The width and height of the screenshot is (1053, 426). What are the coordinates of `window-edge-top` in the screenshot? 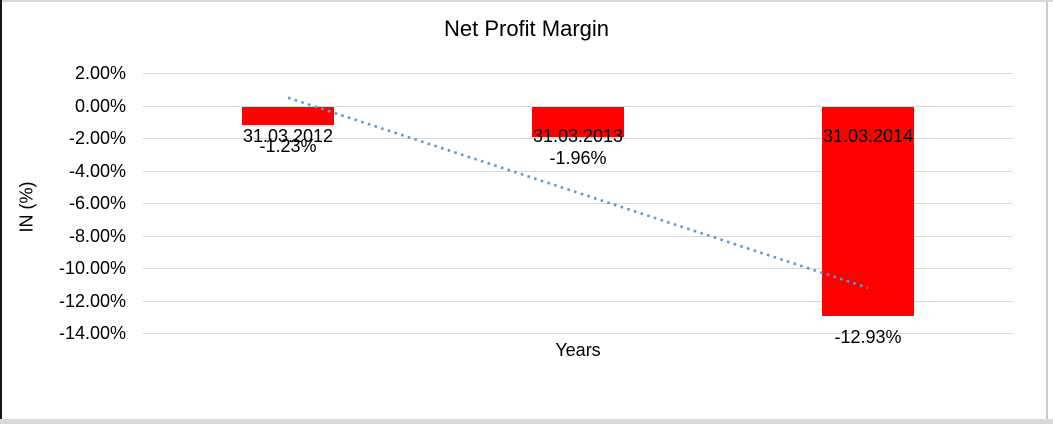 It's located at (526, 1).